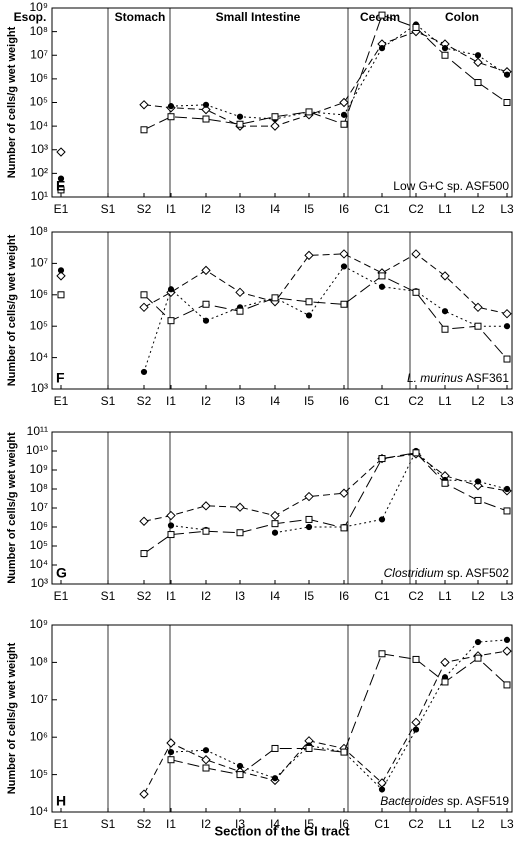  What do you see at coordinates (477, 801) in the screenshot?
I see `species-label-part: sp. ASF519` at bounding box center [477, 801].